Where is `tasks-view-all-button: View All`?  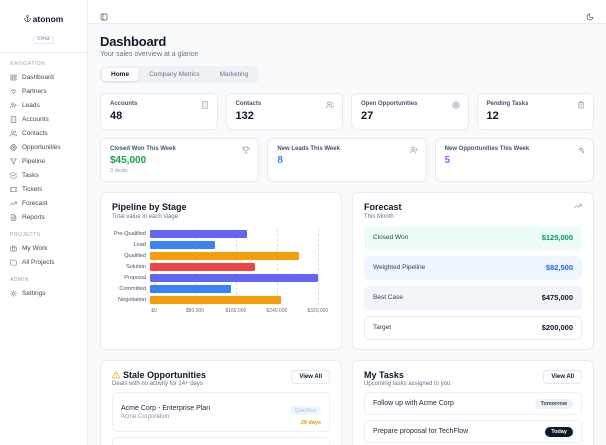
tasks-view-all-button: View All is located at coordinates (562, 376).